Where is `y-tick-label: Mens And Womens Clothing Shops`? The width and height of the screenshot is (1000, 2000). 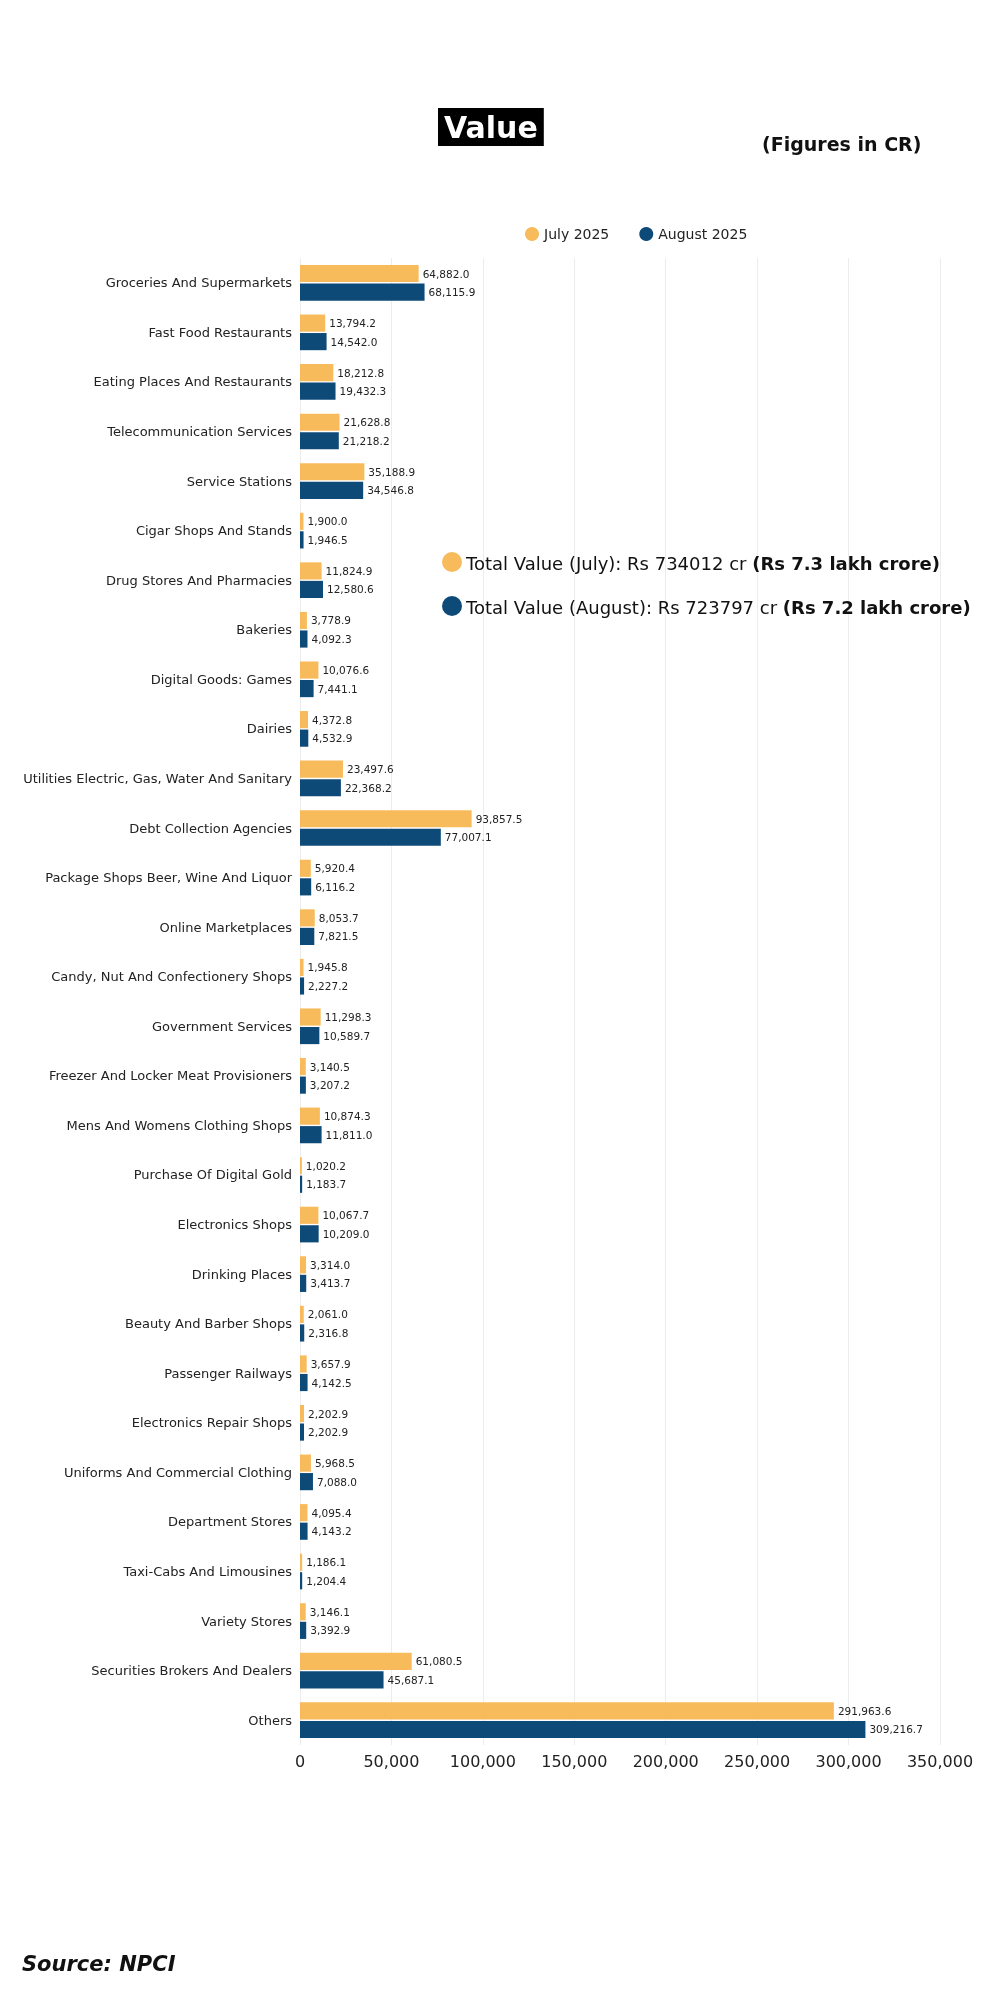 y-tick-label: Mens And Womens Clothing Shops is located at coordinates (179, 1125).